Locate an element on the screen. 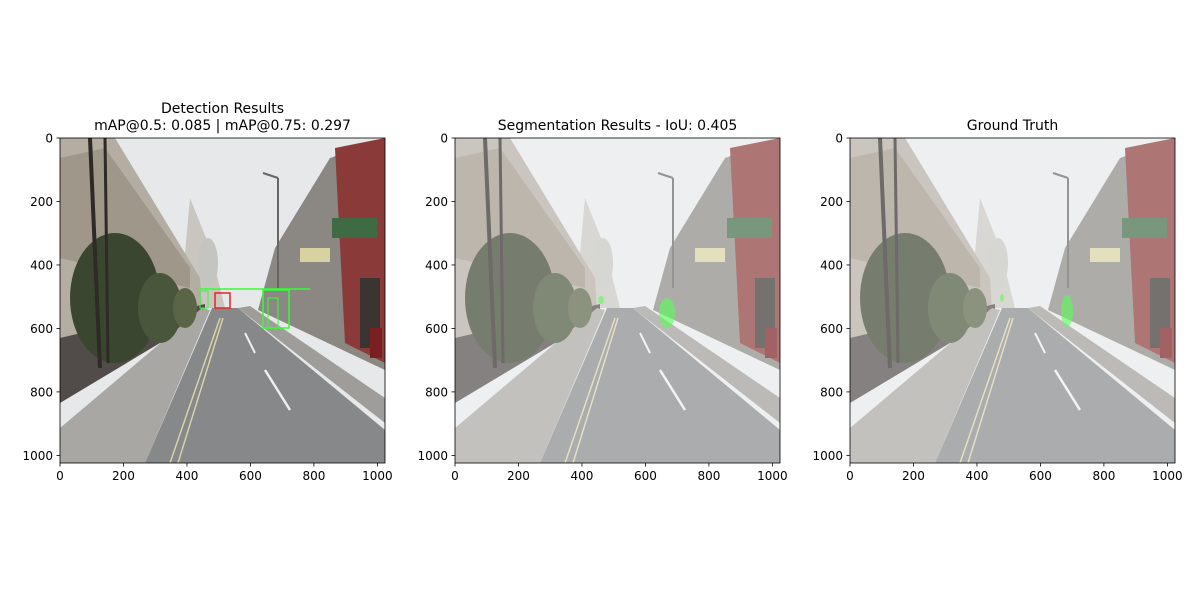 This screenshot has width=1200, height=600. chart-title: Segmentation Results - IoU: 0.405 is located at coordinates (618, 126).